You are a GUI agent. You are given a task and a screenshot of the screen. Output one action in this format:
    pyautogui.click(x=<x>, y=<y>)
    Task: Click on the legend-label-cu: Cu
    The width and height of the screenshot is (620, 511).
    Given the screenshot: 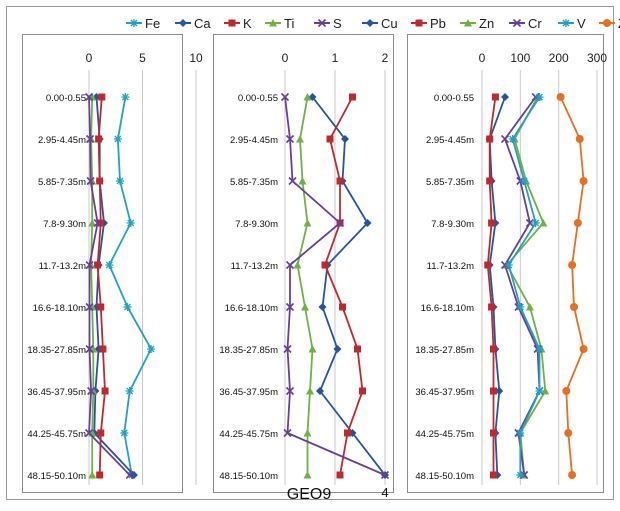 What is the action you would take?
    pyautogui.click(x=389, y=23)
    